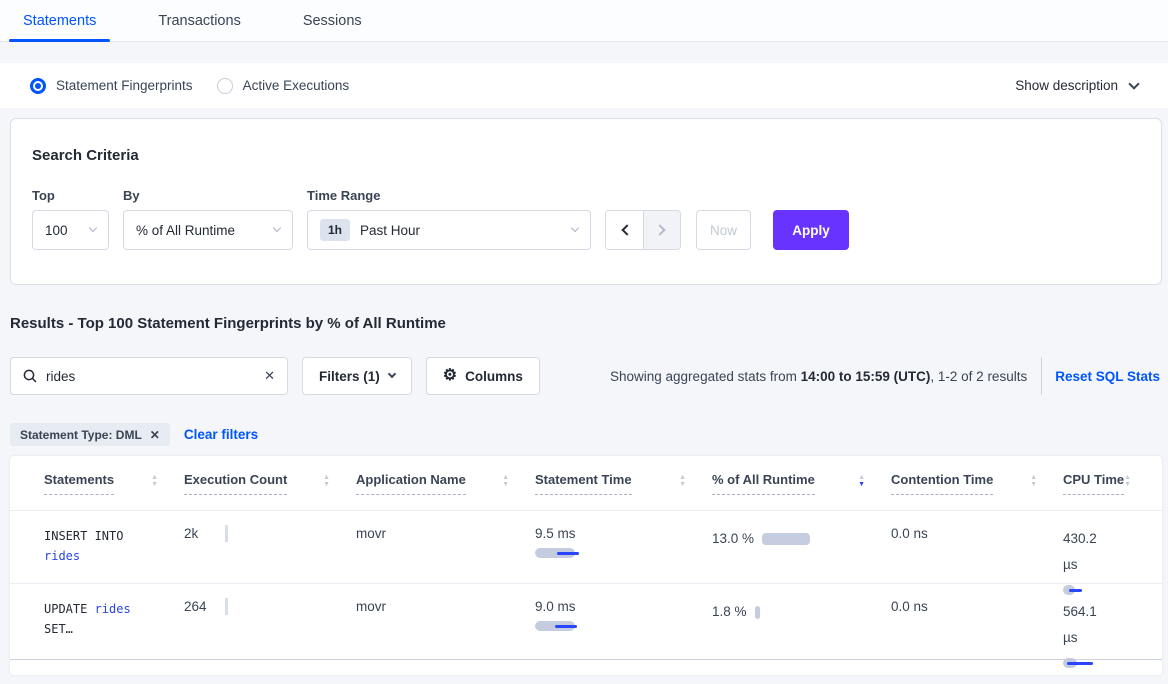  Describe the element at coordinates (586, 667) in the screenshot. I see `table-footer-gap` at that location.